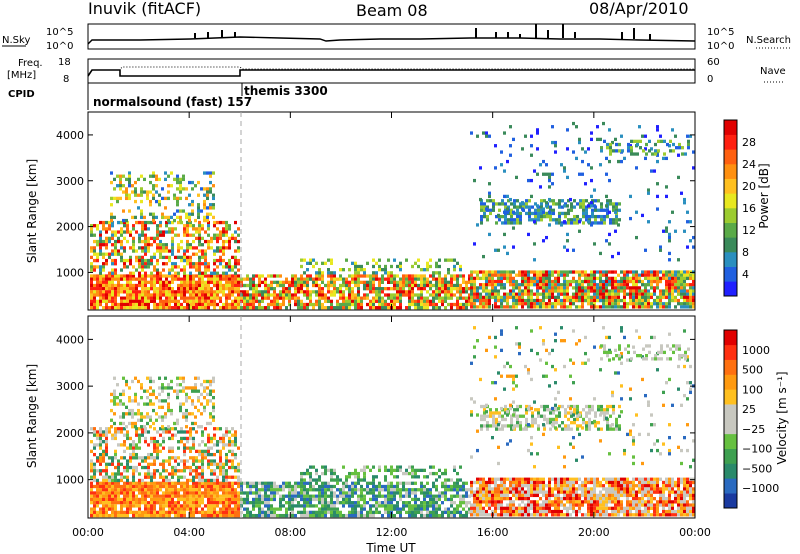 The width and height of the screenshot is (800, 554). Describe the element at coordinates (749, 142) in the screenshot. I see `colorbar-tick-label: 28` at that location.